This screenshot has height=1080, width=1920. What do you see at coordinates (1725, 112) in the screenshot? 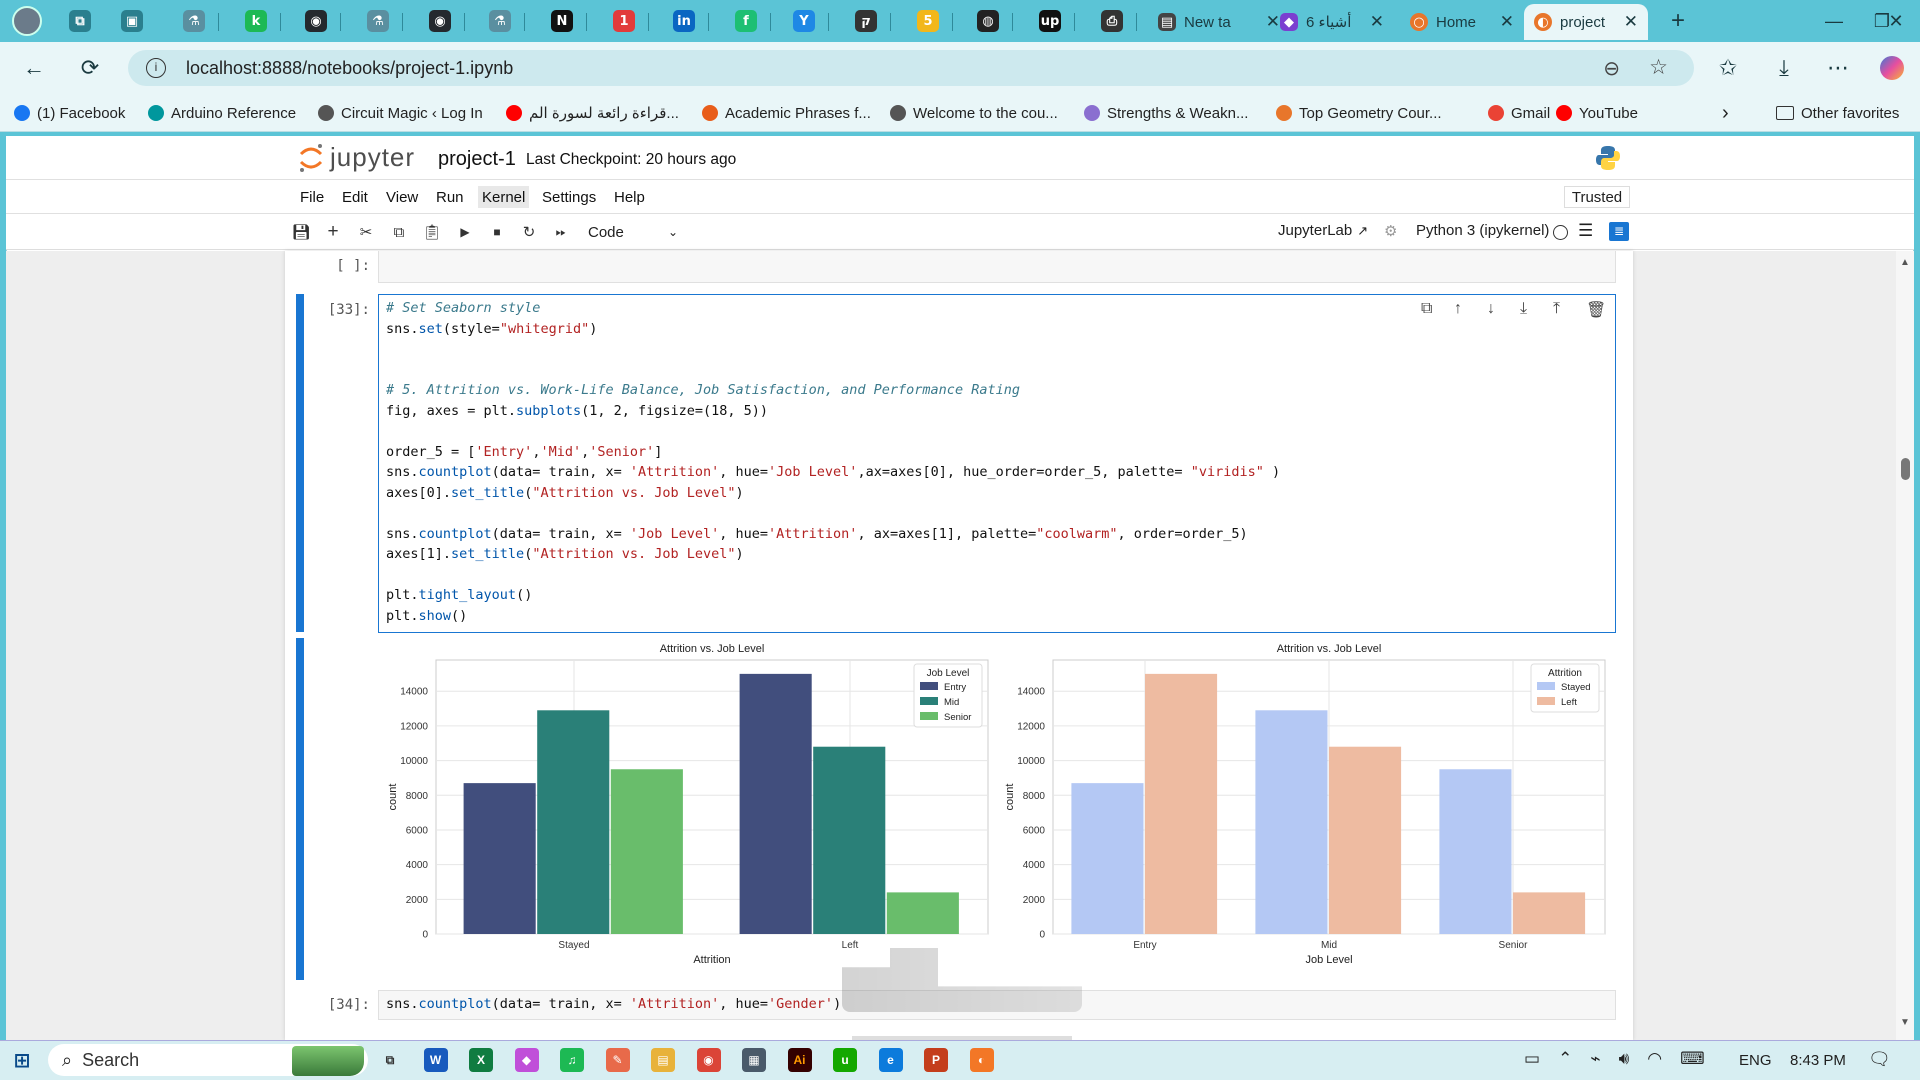
I see `bookmarks-more-chevron-icon: ›` at bounding box center [1725, 112].